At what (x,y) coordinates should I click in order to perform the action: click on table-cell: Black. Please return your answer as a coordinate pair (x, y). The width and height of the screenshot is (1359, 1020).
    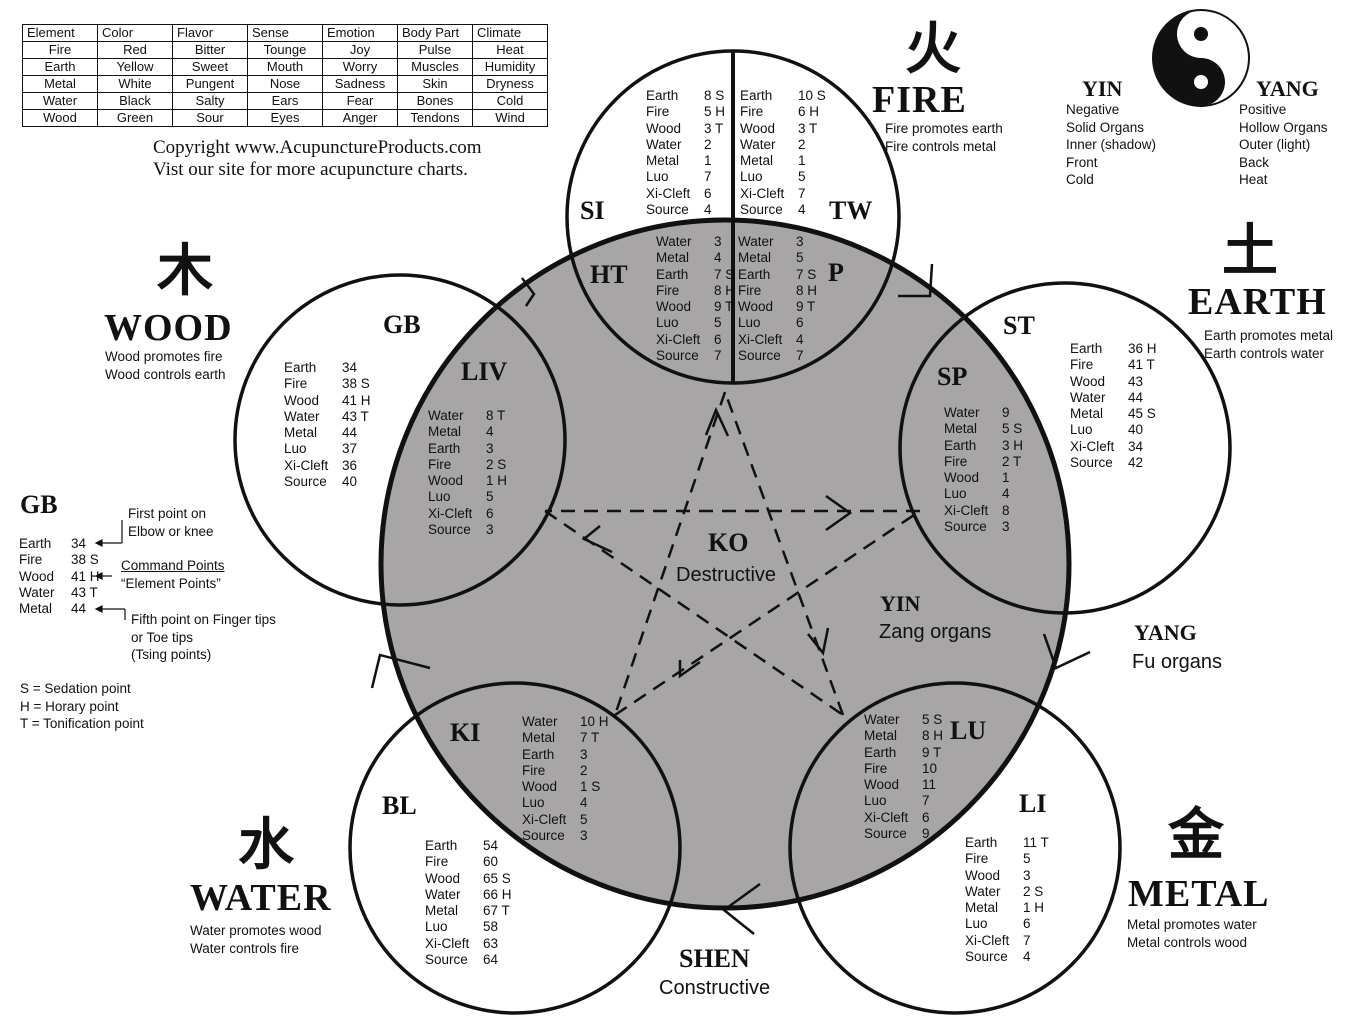
    Looking at the image, I should click on (135, 101).